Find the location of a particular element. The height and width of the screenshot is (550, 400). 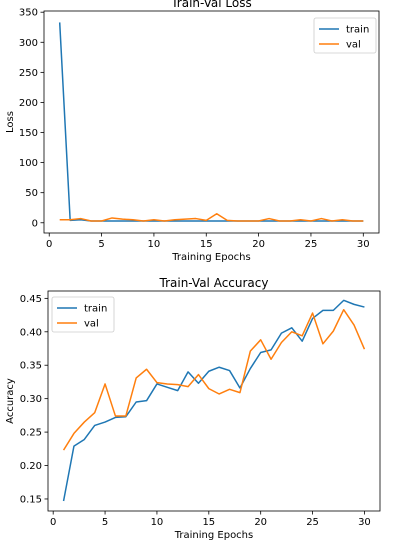

y-tick-label: 0.20 is located at coordinates (31, 466).